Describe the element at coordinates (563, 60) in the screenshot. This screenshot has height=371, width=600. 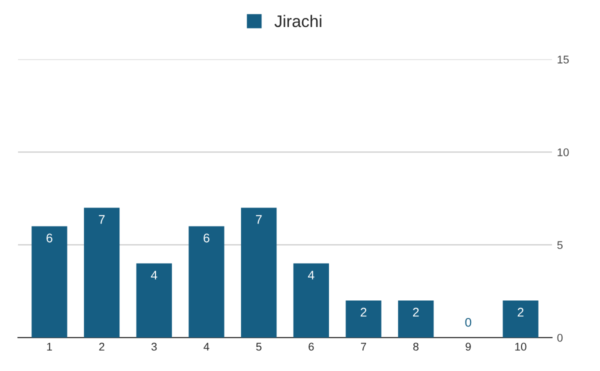
I see `y-tick-label: 15` at that location.